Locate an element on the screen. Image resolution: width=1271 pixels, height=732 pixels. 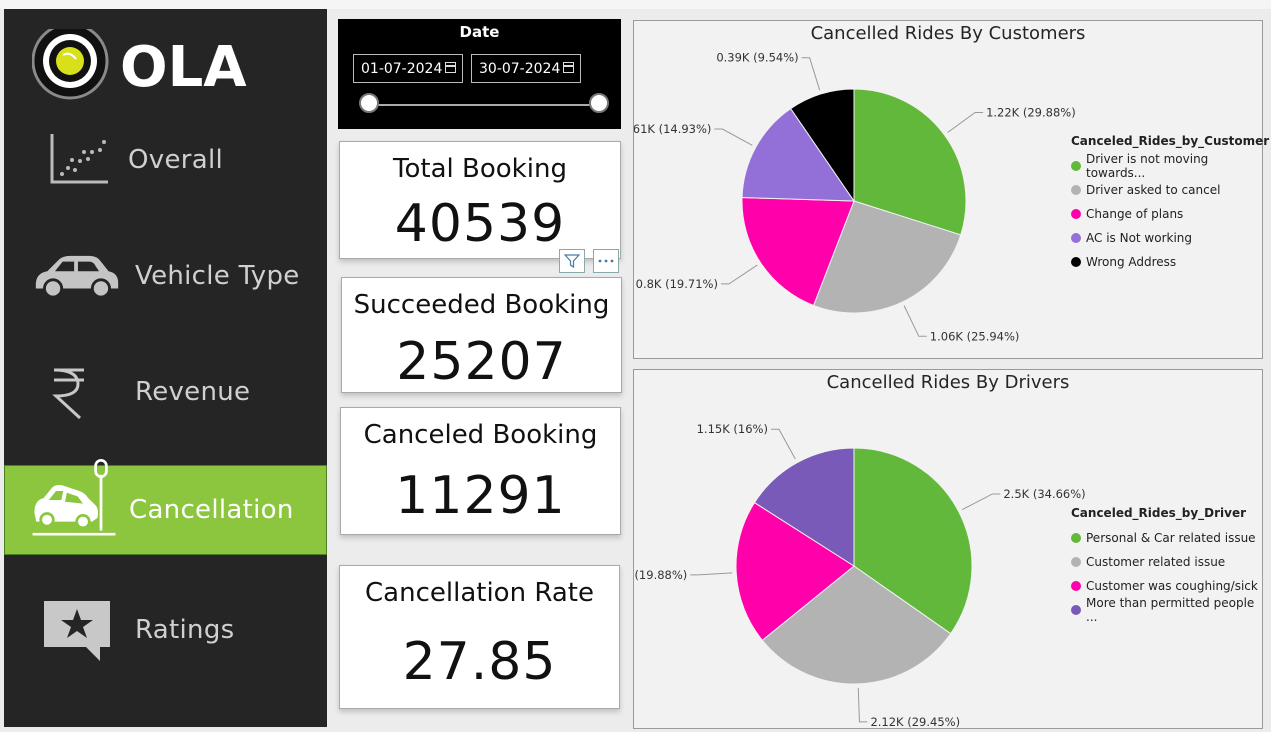
end-date-input: 30-07-2024 is located at coordinates (526, 68).